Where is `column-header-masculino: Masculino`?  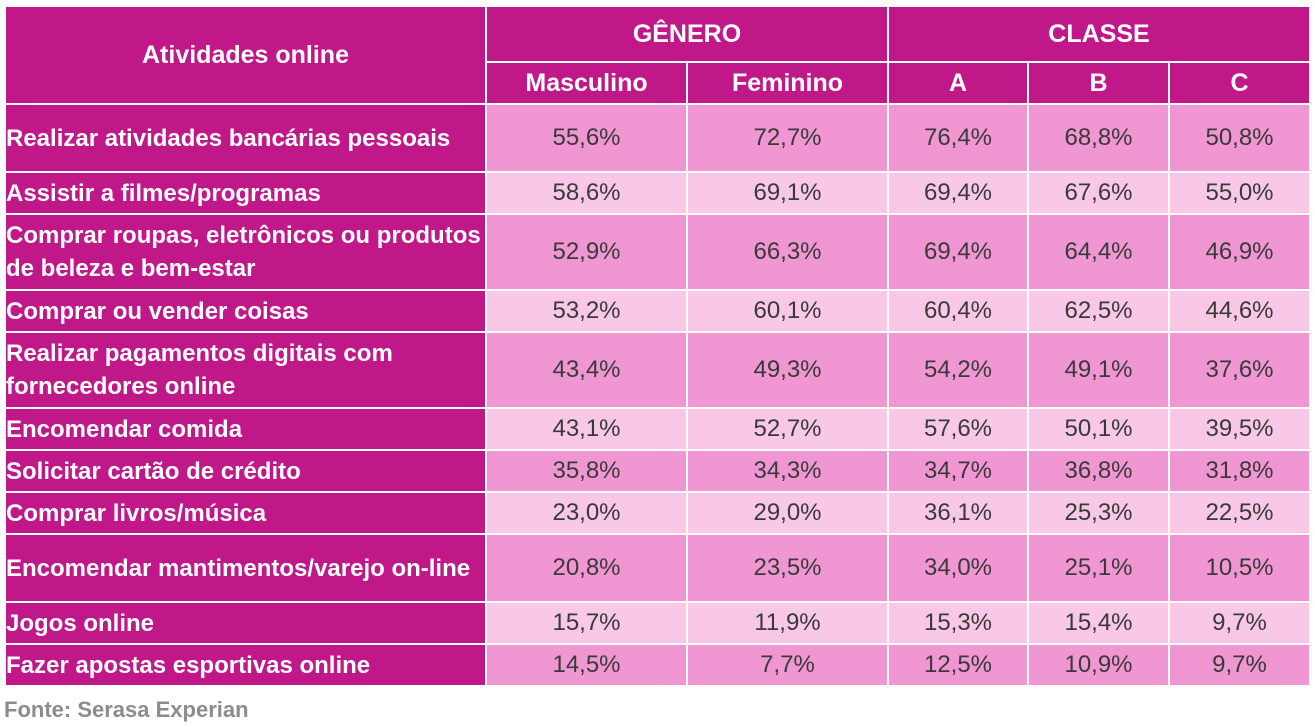 column-header-masculino: Masculino is located at coordinates (586, 83).